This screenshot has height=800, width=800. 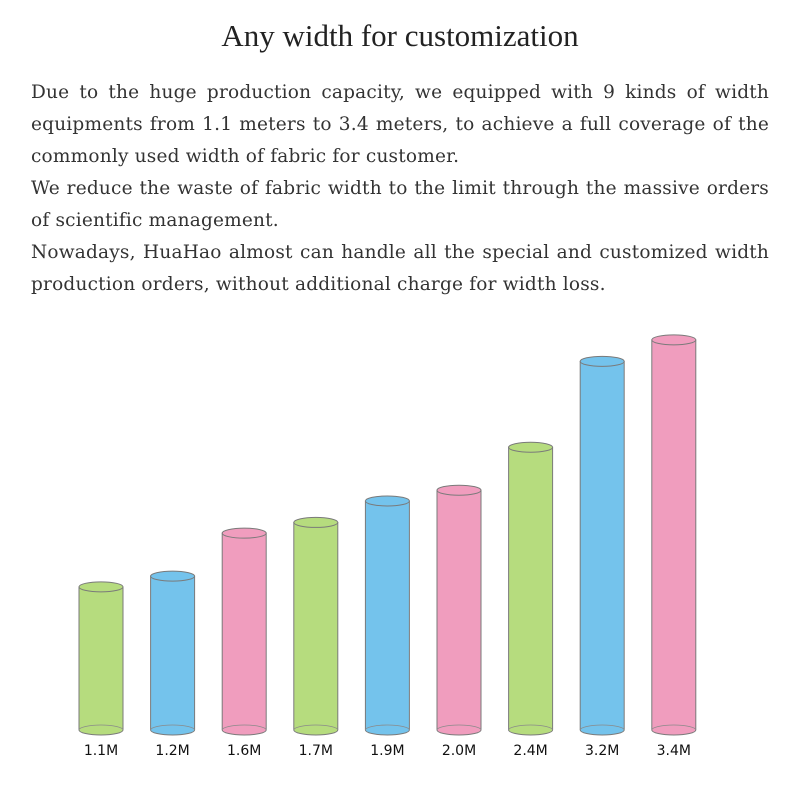 I want to click on bar-label: 3.4M, so click(x=674, y=751).